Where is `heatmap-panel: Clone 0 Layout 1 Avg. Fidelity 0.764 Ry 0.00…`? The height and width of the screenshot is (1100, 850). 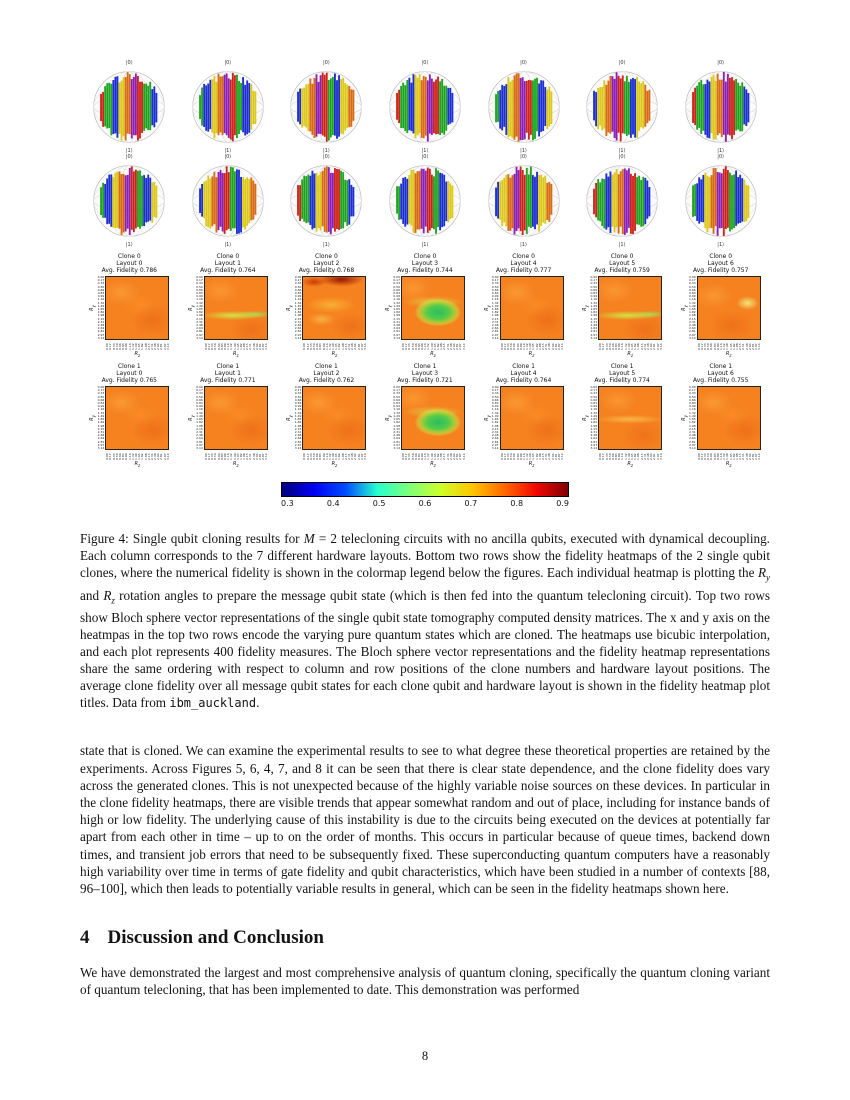 heatmap-panel: Clone 0 Layout 1 Avg. Fidelity 0.764 Ry 0.00… is located at coordinates (228, 305).